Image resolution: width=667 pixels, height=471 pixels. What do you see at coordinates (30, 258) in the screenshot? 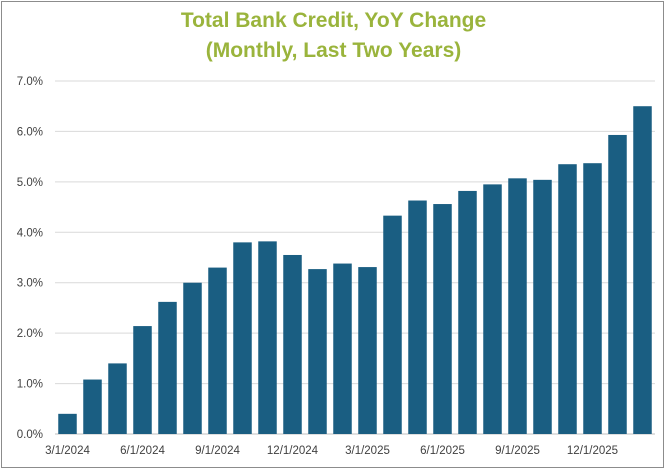
I see `y-axis-ticks: 0.0% 1.0% 2.0% 3.0% 4.0% 5.0% 6.0% 7.0%` at bounding box center [30, 258].